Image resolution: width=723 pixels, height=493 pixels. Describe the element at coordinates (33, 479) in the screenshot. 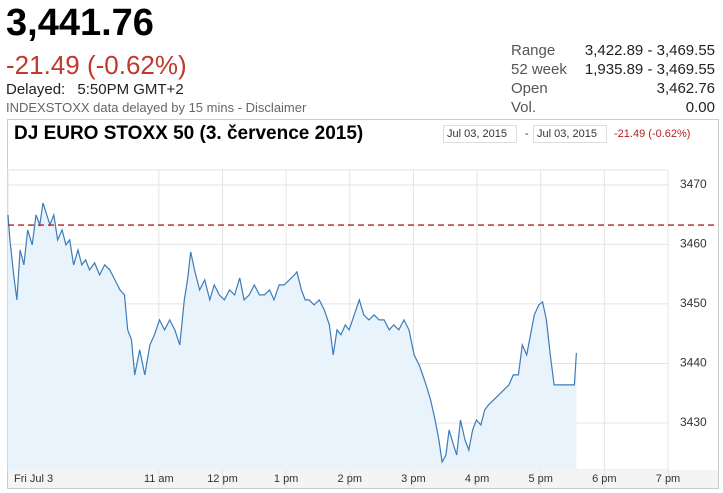

I see `x-tick-label: Fri Jul 3` at that location.